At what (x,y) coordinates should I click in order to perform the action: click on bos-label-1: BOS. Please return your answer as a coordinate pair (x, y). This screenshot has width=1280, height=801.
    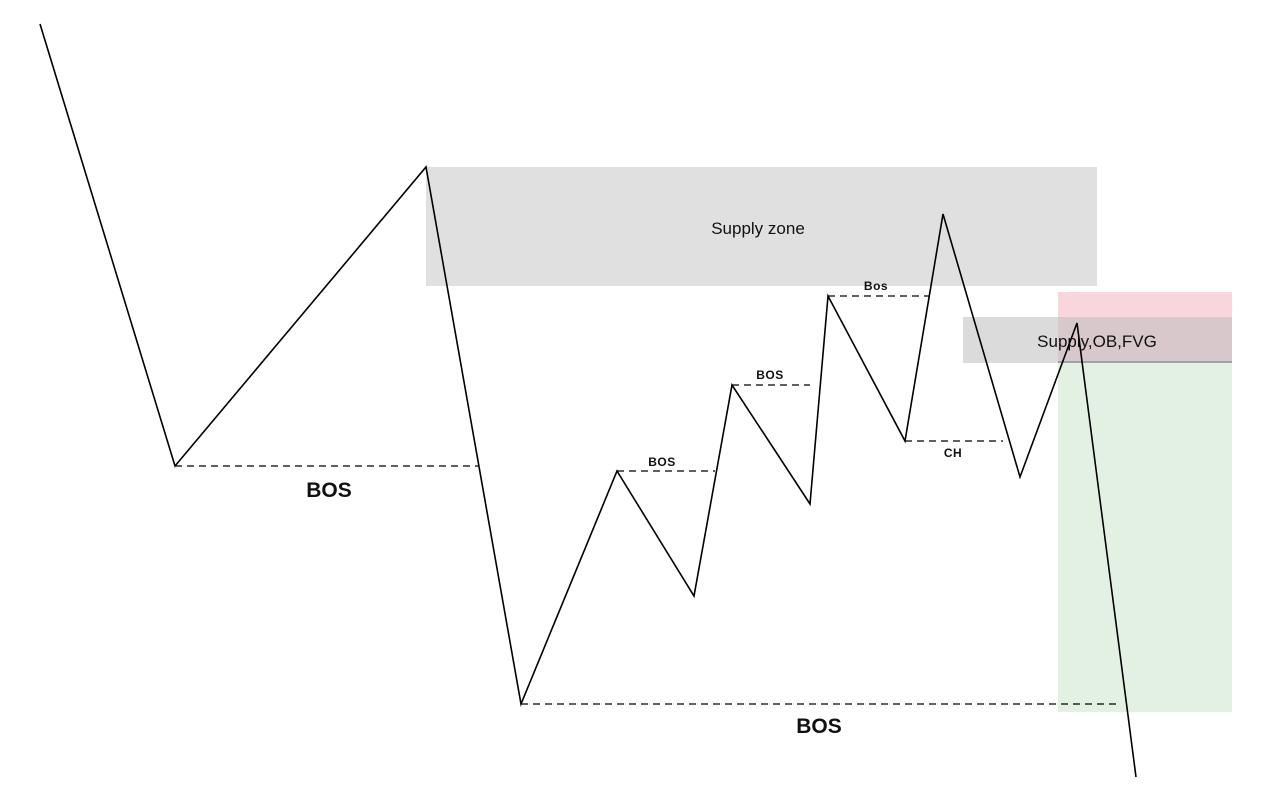
    Looking at the image, I should click on (662, 462).